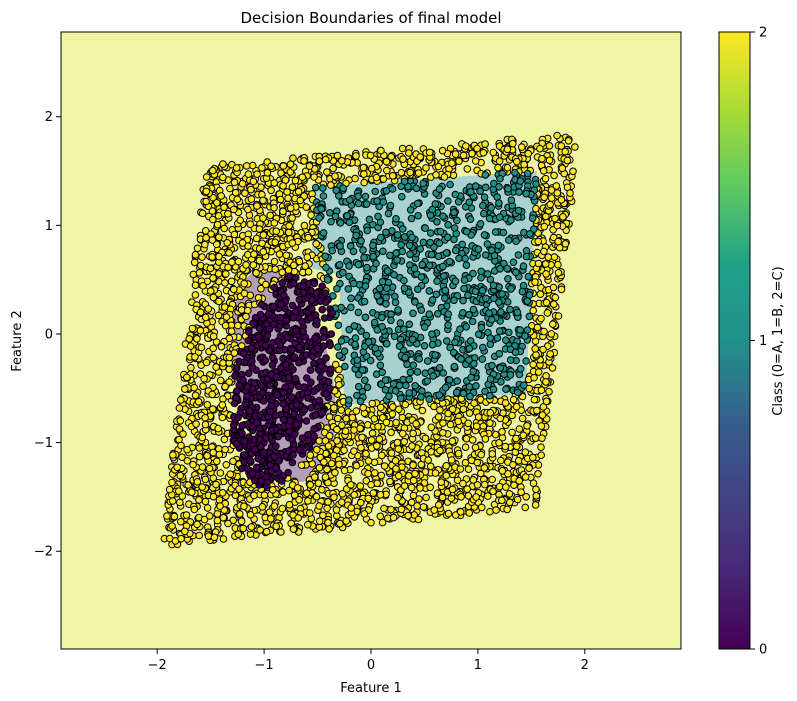 The image size is (797, 701). Describe the element at coordinates (371, 688) in the screenshot. I see `x-axis-label: Feature 1` at that location.